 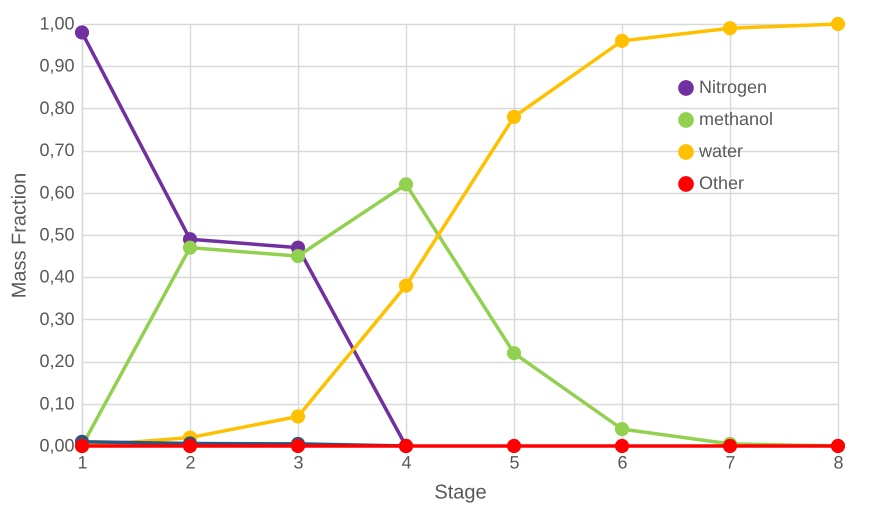 What do you see at coordinates (721, 151) in the screenshot?
I see `legend-label: water` at bounding box center [721, 151].